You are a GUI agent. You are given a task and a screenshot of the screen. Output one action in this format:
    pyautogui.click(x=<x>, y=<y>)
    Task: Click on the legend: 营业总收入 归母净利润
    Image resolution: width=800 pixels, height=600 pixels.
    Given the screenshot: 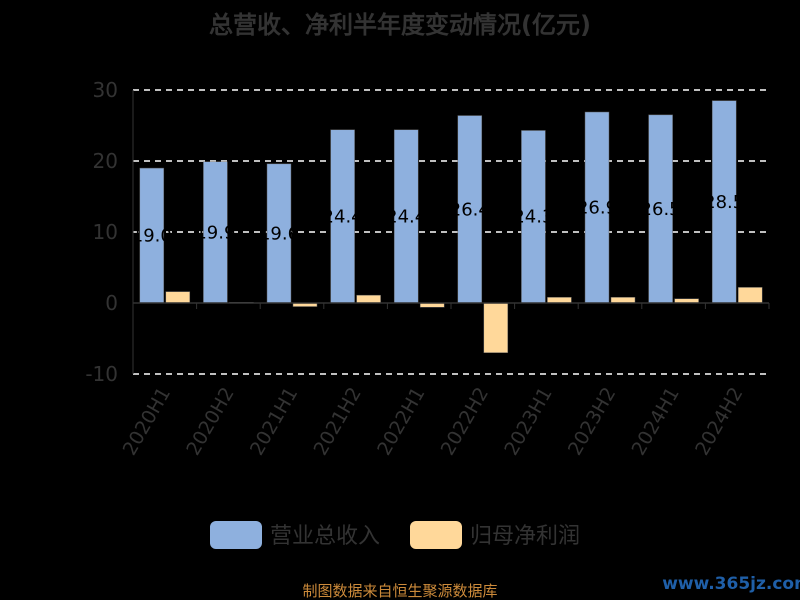 What is the action you would take?
    pyautogui.click(x=395, y=535)
    